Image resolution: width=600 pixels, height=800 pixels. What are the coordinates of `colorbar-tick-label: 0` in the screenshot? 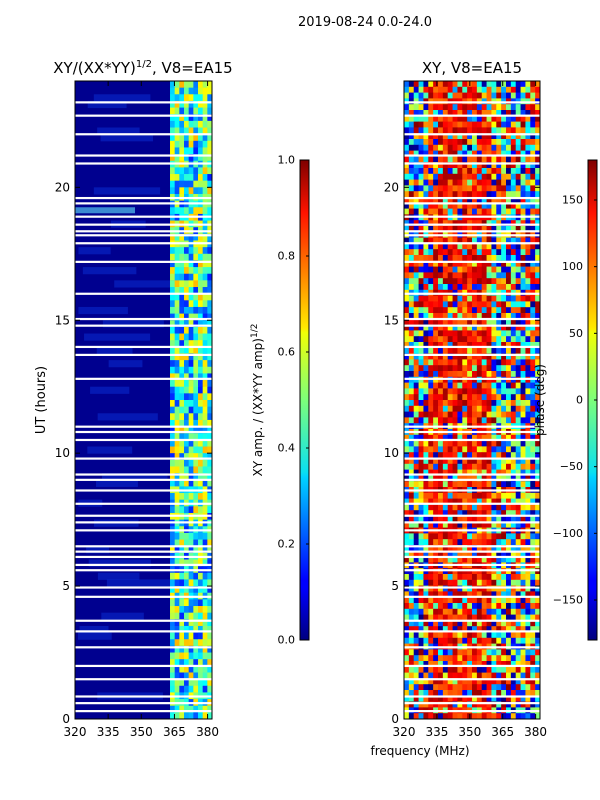 It's located at (579, 400).